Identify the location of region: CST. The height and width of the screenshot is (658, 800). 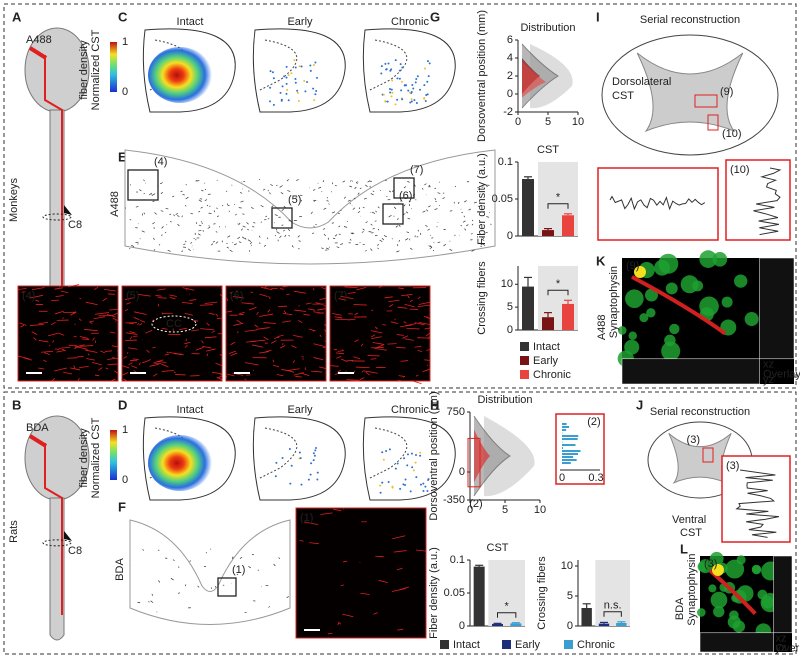
(691, 533).